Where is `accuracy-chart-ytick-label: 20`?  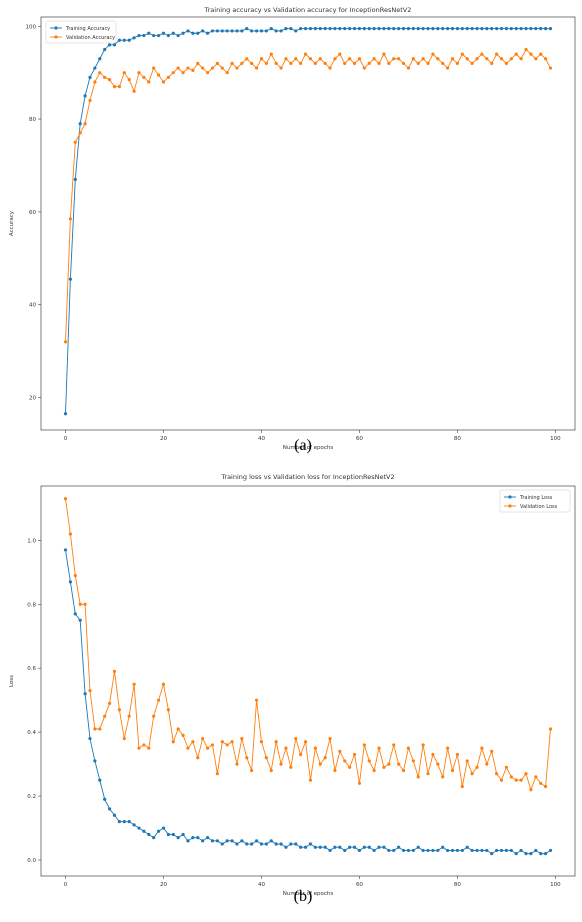
accuracy-chart-ytick-label: 20 is located at coordinates (32, 399).